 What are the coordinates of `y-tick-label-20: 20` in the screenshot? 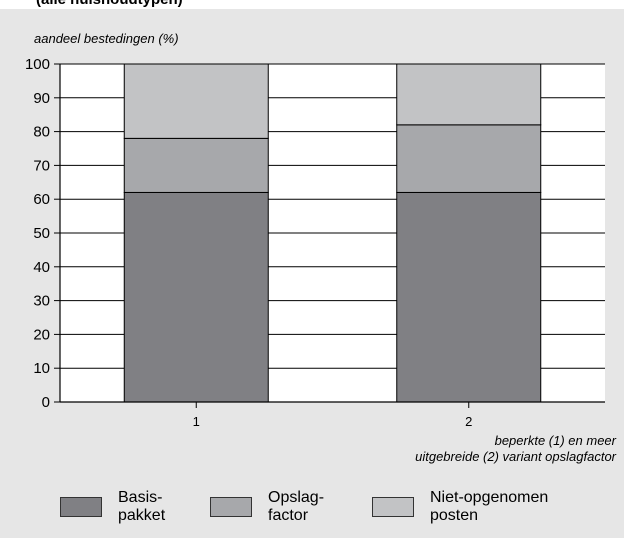 It's located at (41, 334).